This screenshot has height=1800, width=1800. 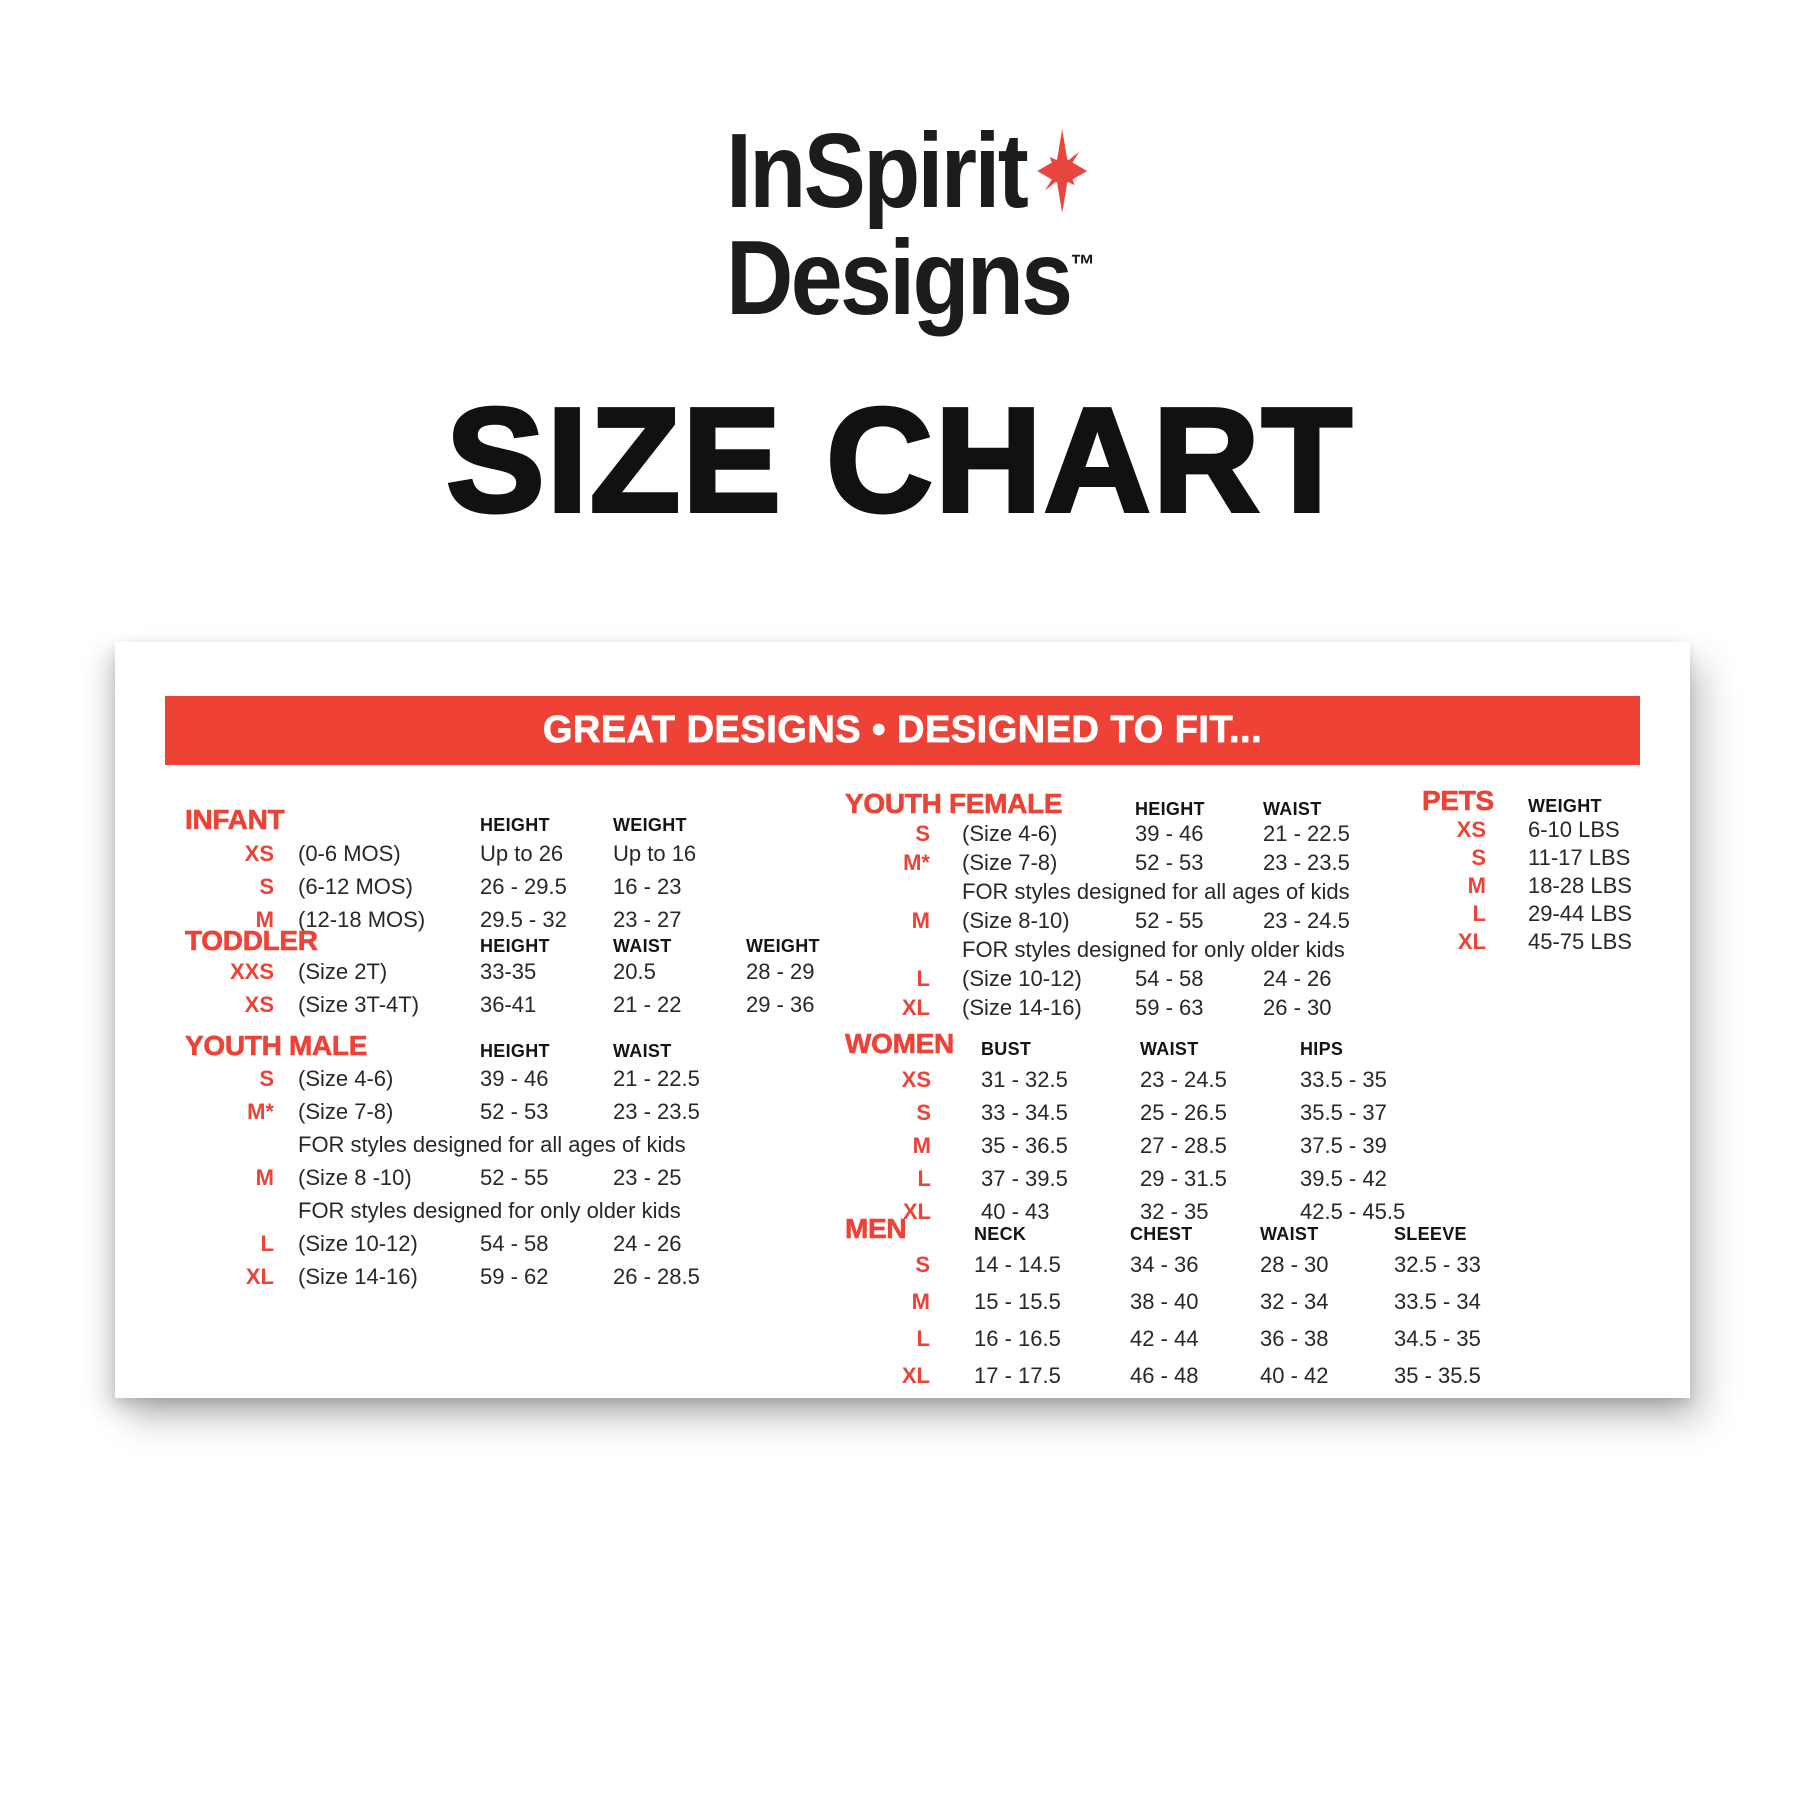 What do you see at coordinates (492, 1144) in the screenshot?
I see `size-note: FOR styles designed for all ages of kids` at bounding box center [492, 1144].